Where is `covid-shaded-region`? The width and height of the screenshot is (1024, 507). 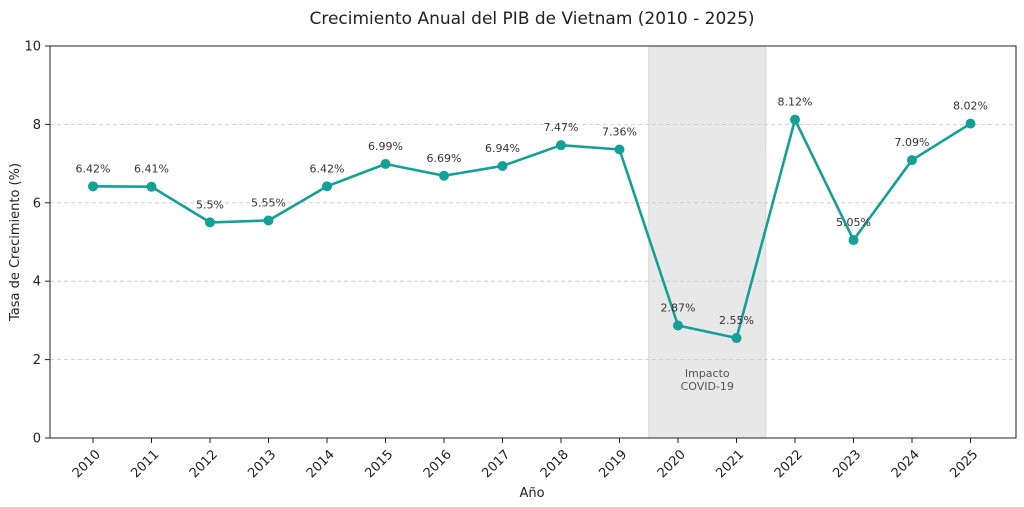
covid-shaded-region is located at coordinates (707, 242).